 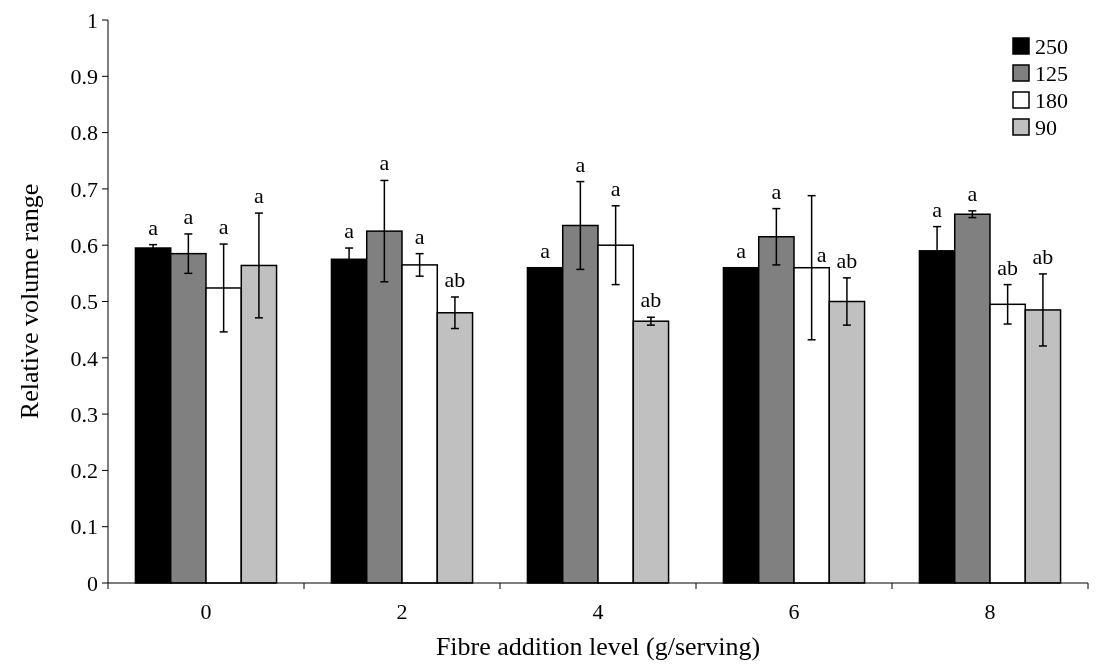 I want to click on y-axis-title: Relative volume range, so click(x=29, y=301).